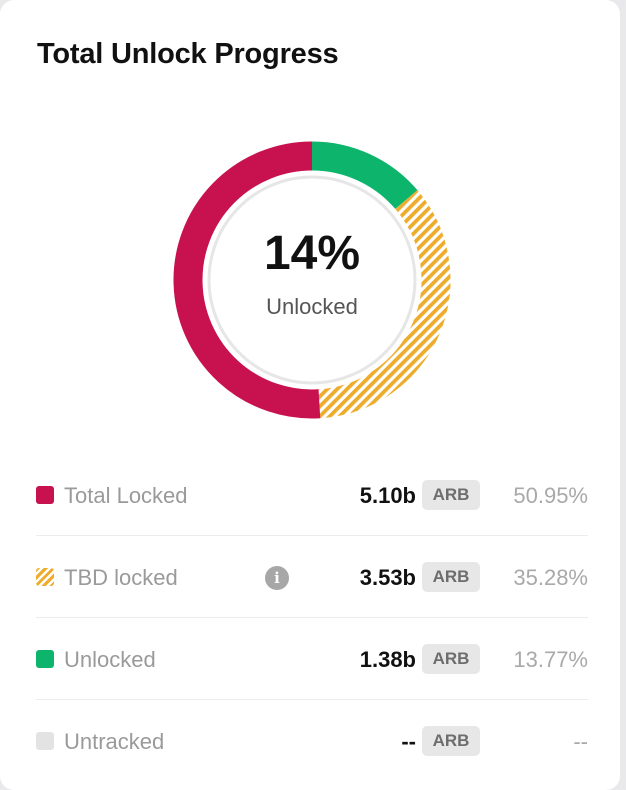 The height and width of the screenshot is (790, 626). Describe the element at coordinates (114, 741) in the screenshot. I see `legend-label: Untracked` at that location.